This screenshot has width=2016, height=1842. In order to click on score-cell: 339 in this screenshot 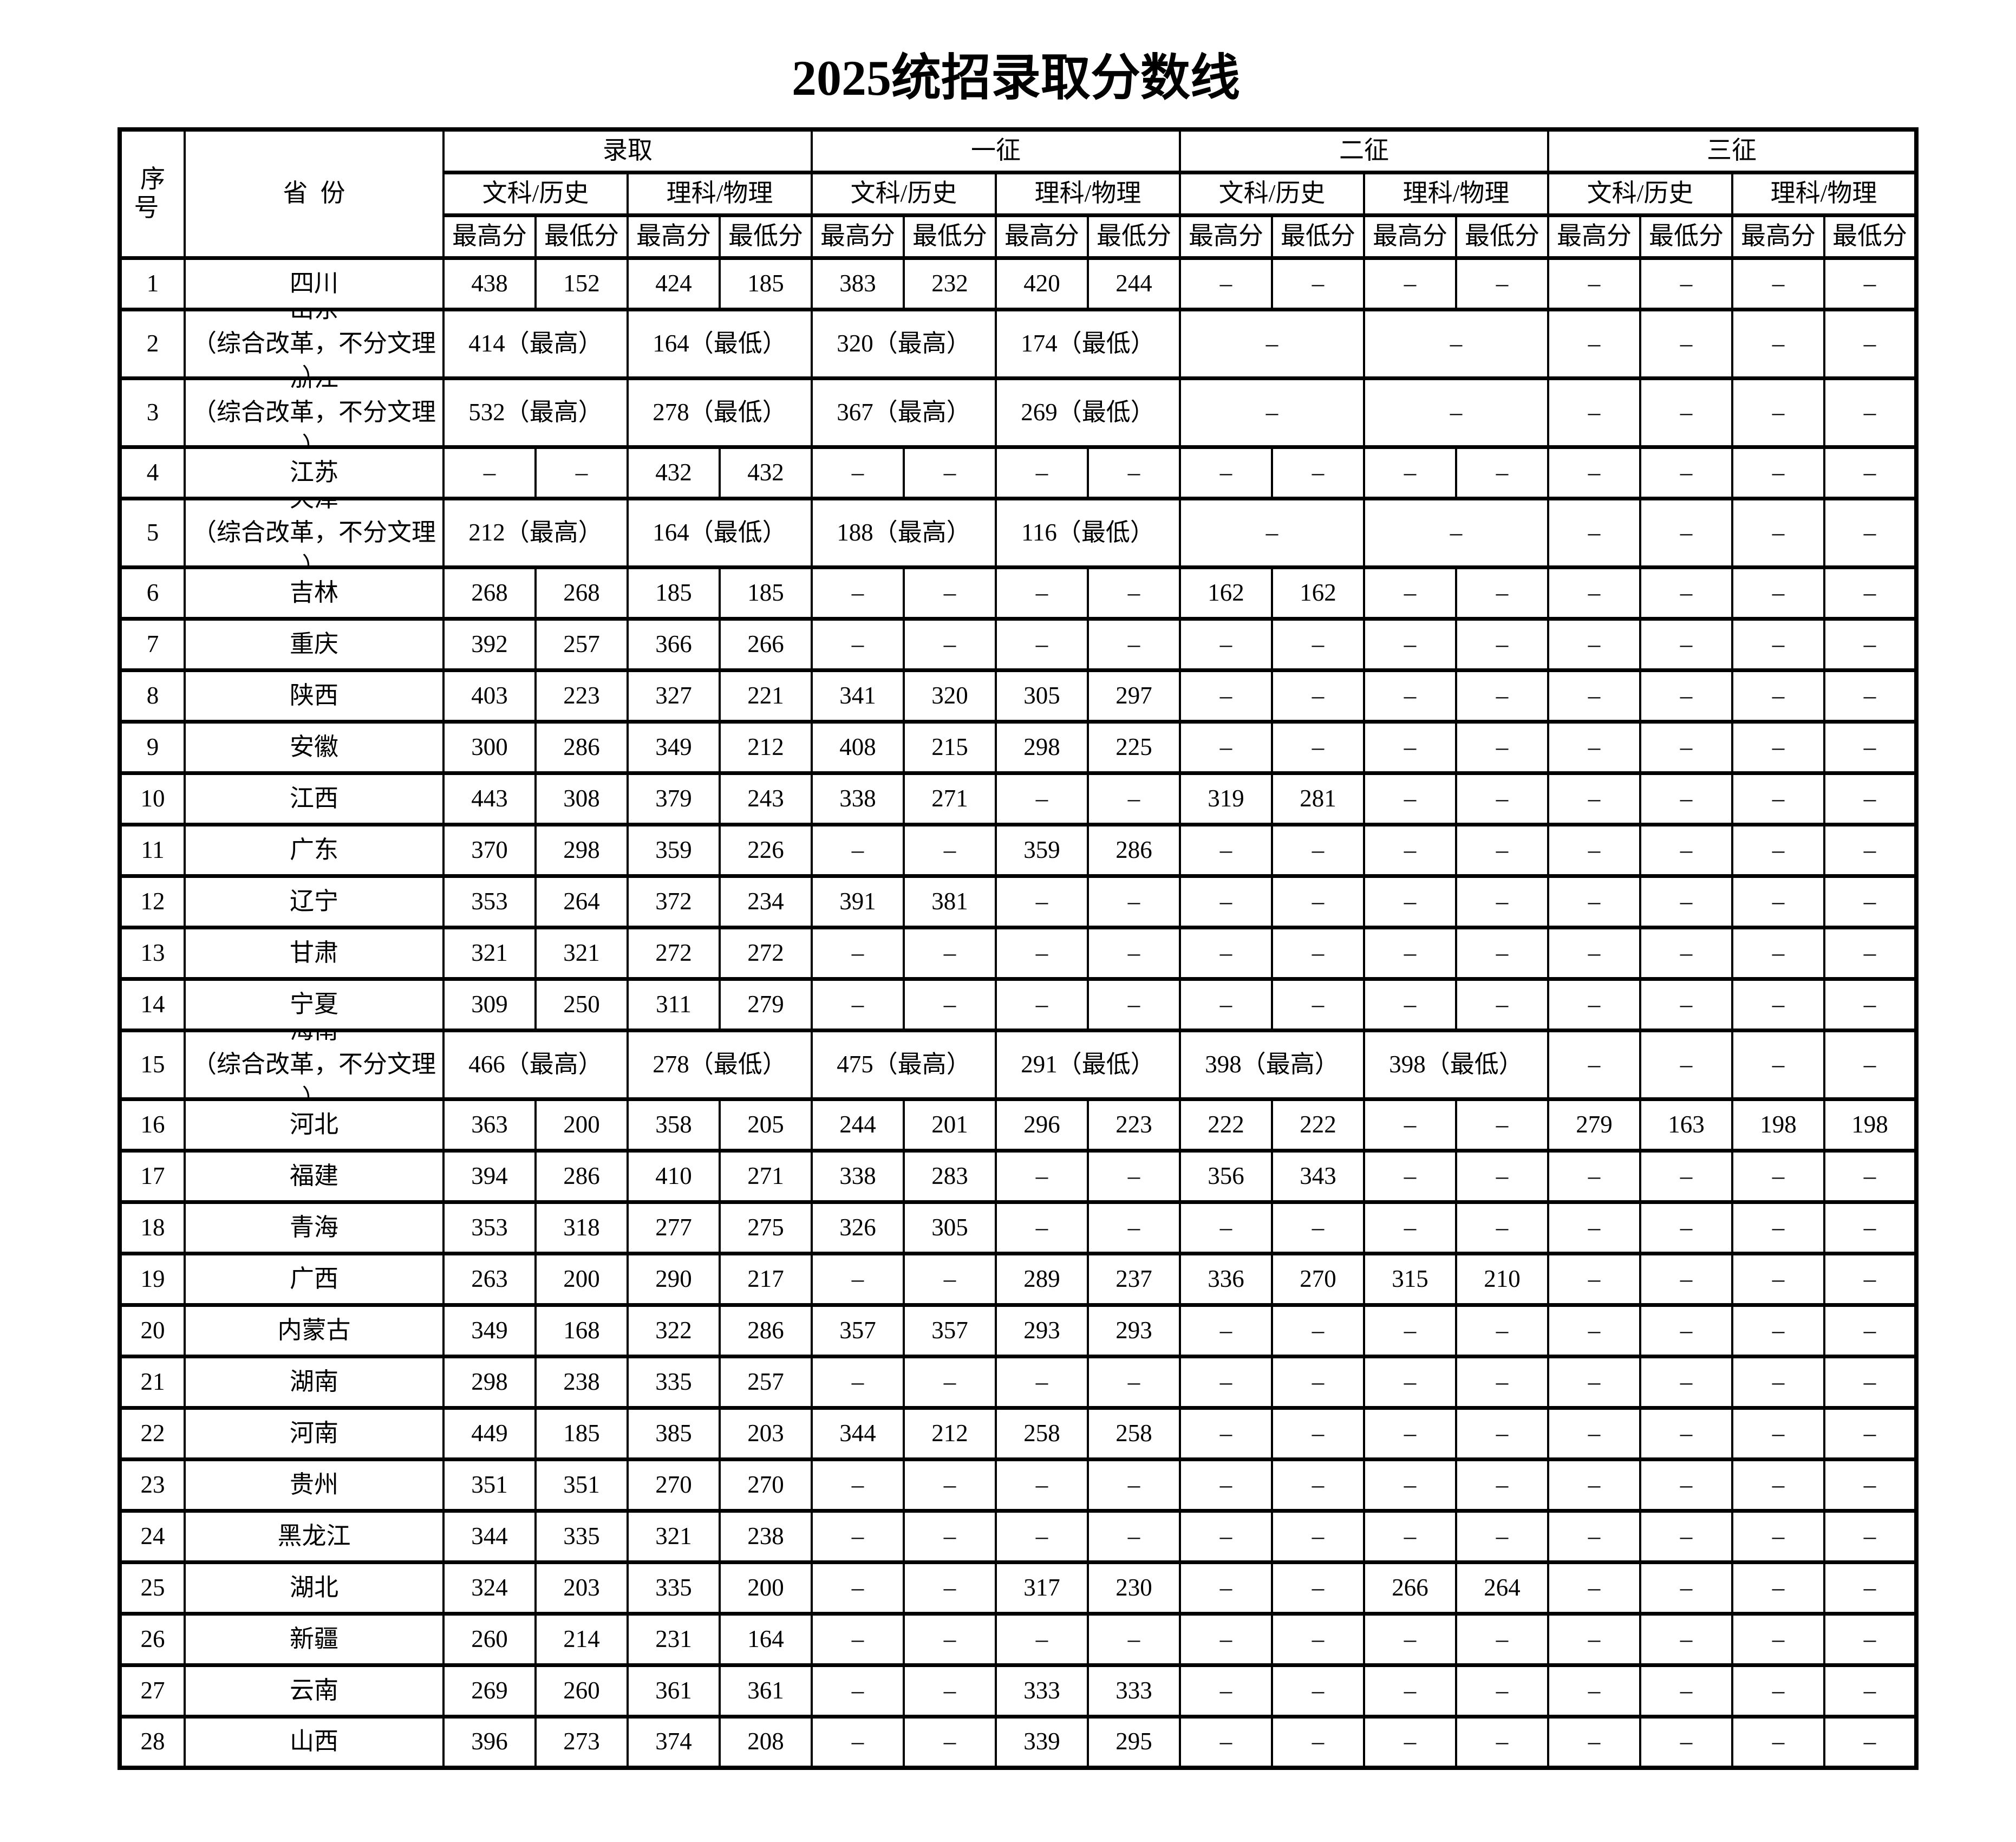, I will do `click(1042, 1742)`.